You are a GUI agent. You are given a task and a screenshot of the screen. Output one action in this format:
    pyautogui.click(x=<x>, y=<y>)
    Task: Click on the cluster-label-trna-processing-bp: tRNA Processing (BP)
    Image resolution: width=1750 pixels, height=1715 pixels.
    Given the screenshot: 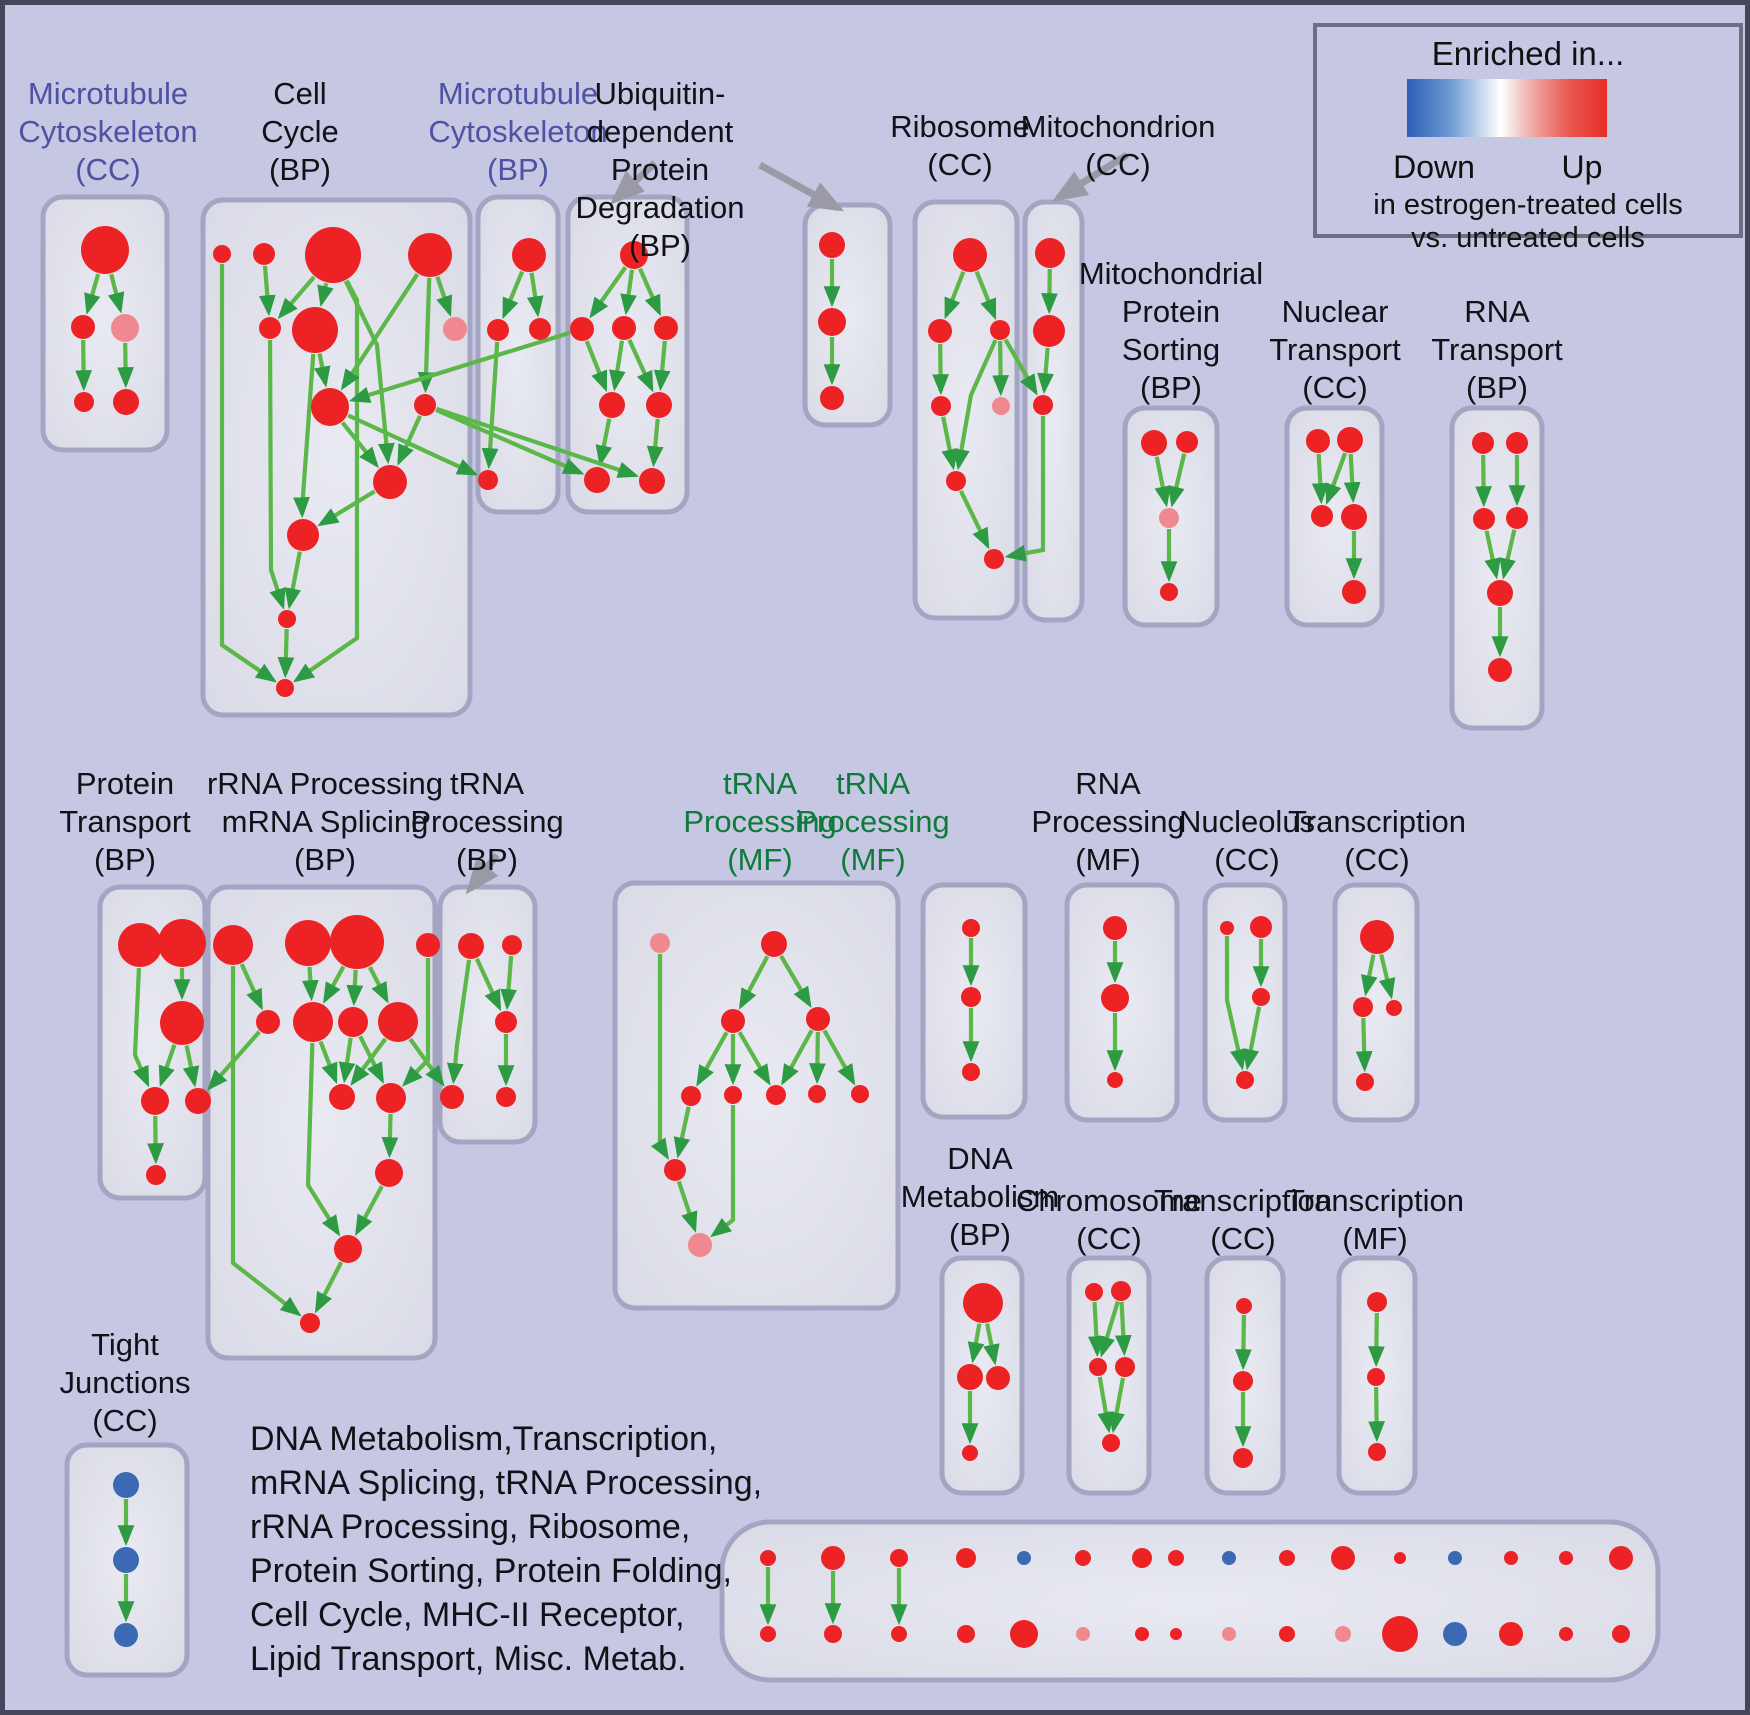 What is the action you would take?
    pyautogui.click(x=486, y=822)
    